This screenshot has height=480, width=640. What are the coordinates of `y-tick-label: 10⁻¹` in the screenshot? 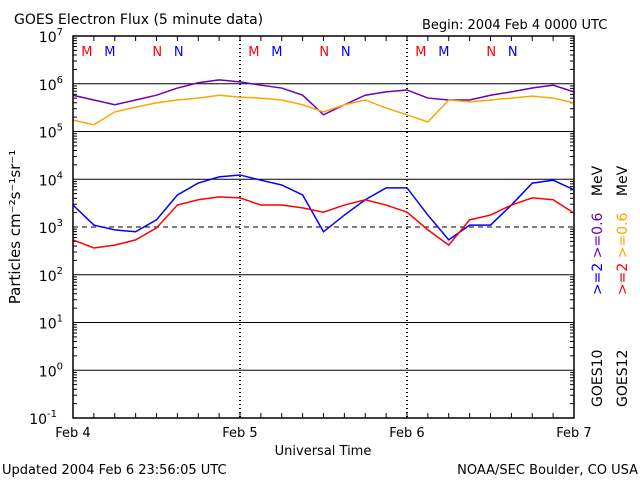 It's located at (43, 418).